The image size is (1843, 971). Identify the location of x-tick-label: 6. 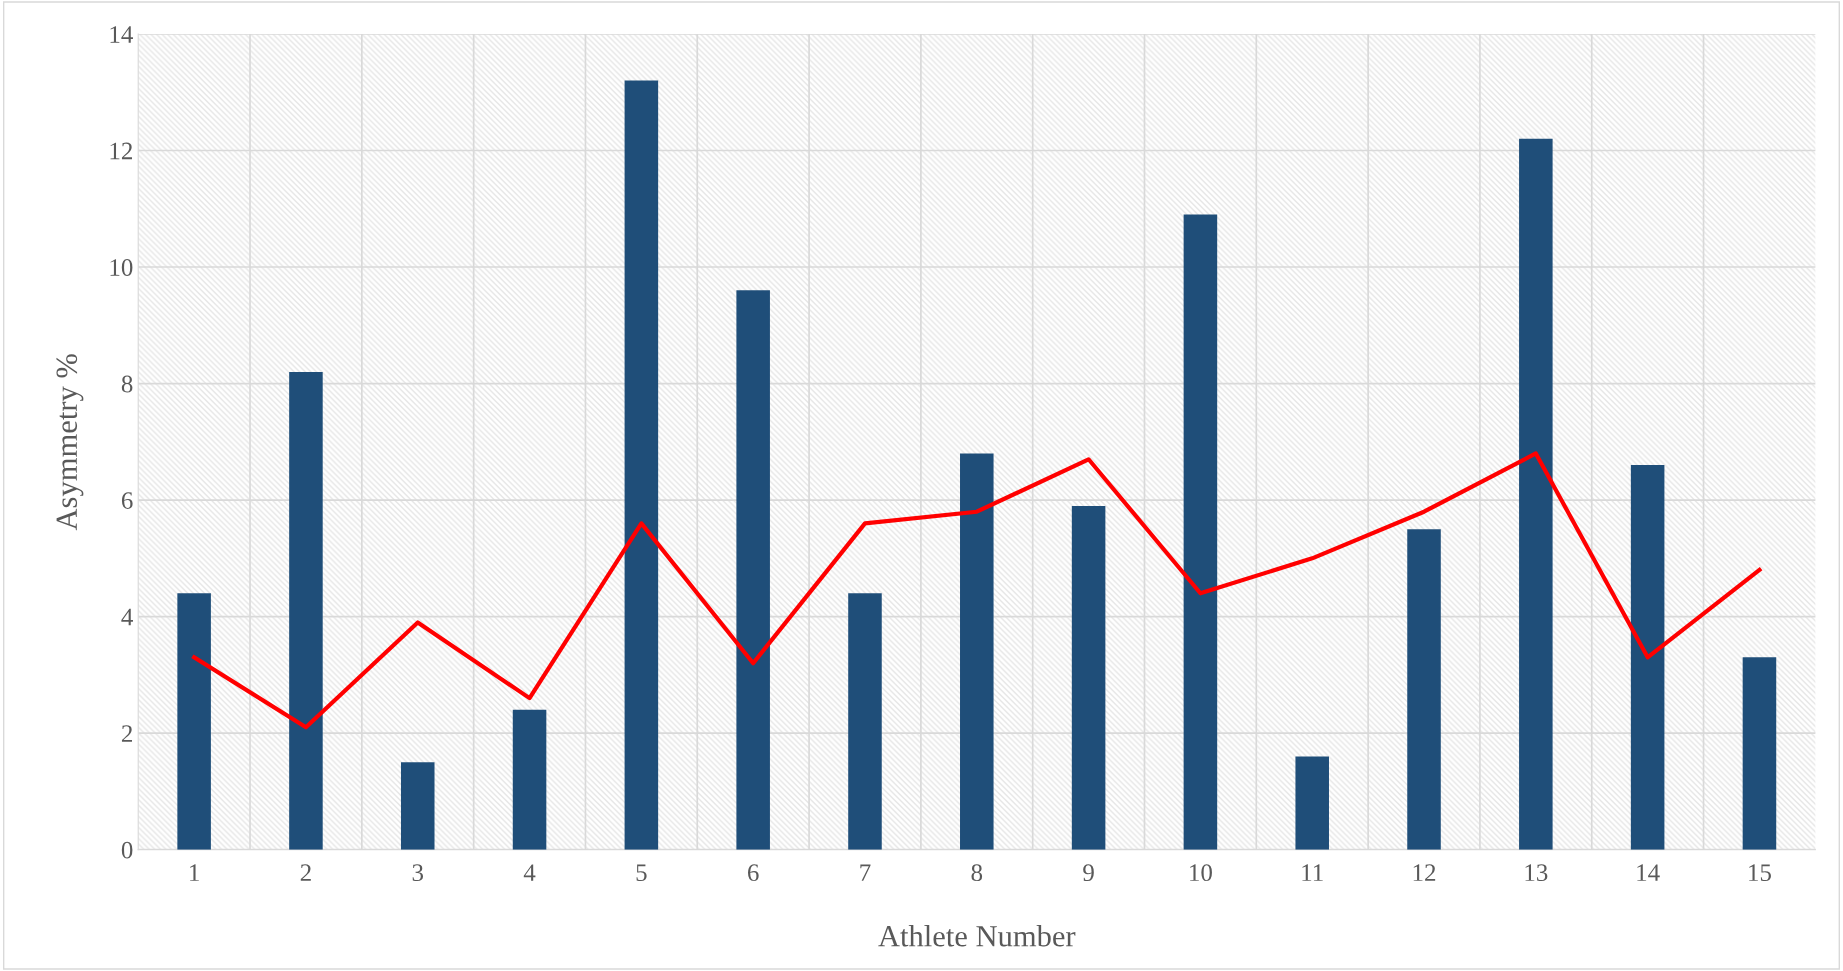
(753, 873).